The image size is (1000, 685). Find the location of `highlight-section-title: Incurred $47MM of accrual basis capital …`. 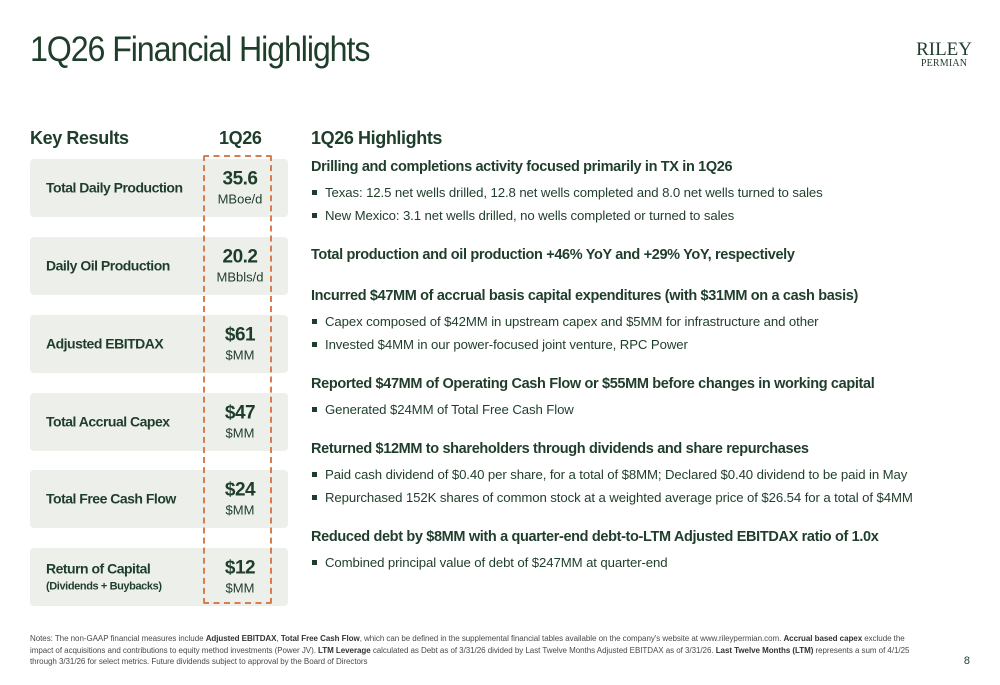

highlight-section-title: Incurred $47MM of accrual basis capital … is located at coordinates (584, 296).